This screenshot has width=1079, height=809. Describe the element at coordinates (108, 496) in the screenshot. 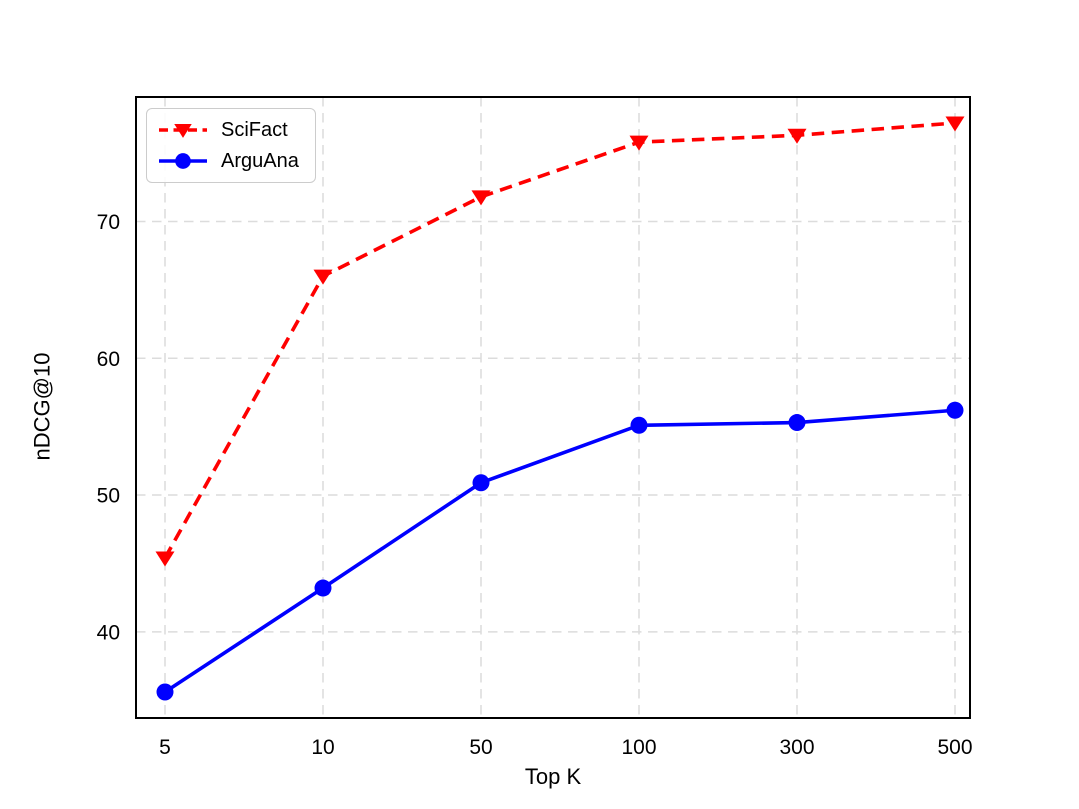

I see `y-tick-label: 50` at that location.